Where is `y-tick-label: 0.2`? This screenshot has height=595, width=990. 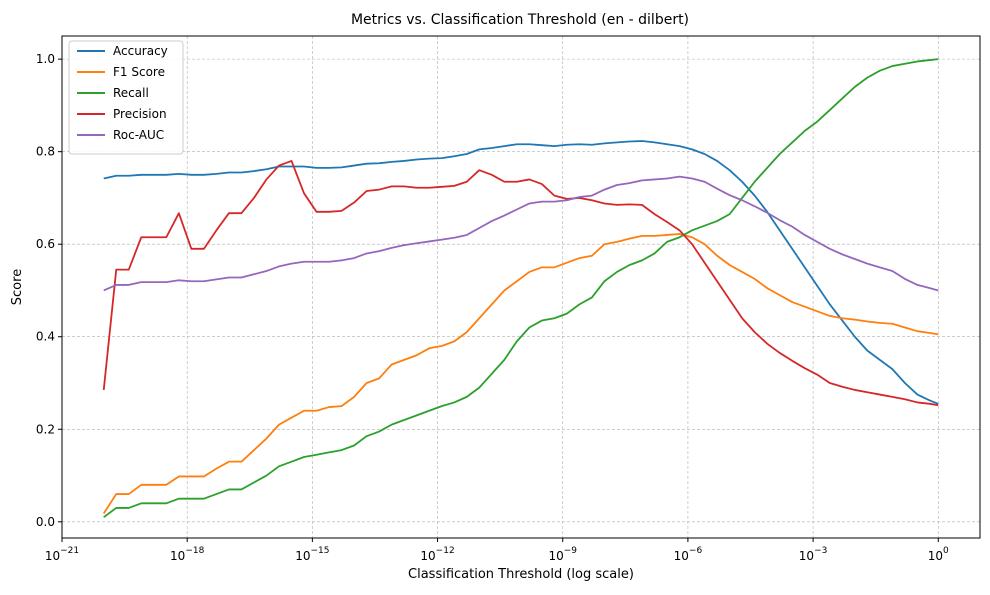
y-tick-label: 0.2 is located at coordinates (45, 429).